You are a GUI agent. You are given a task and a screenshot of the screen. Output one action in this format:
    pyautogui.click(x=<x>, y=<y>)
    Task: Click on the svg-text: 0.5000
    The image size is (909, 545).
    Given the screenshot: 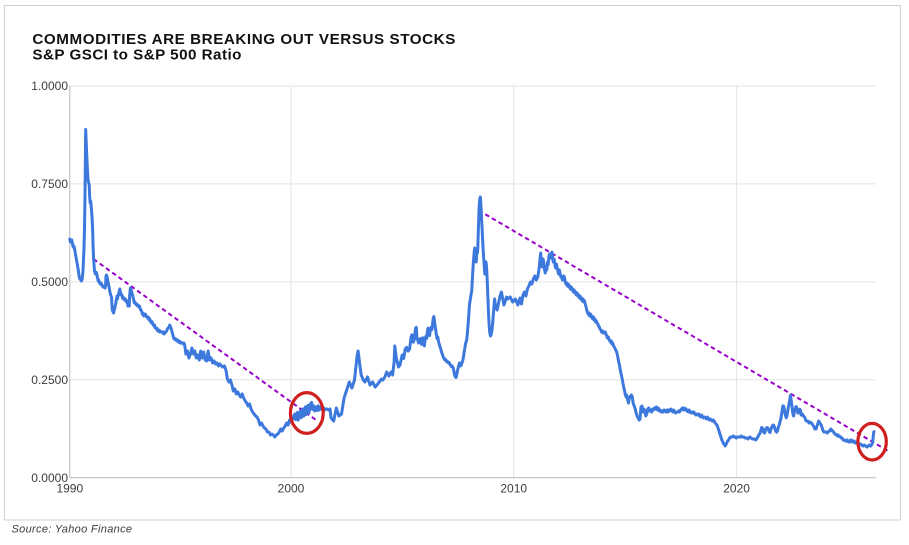 What is the action you would take?
    pyautogui.click(x=49, y=282)
    